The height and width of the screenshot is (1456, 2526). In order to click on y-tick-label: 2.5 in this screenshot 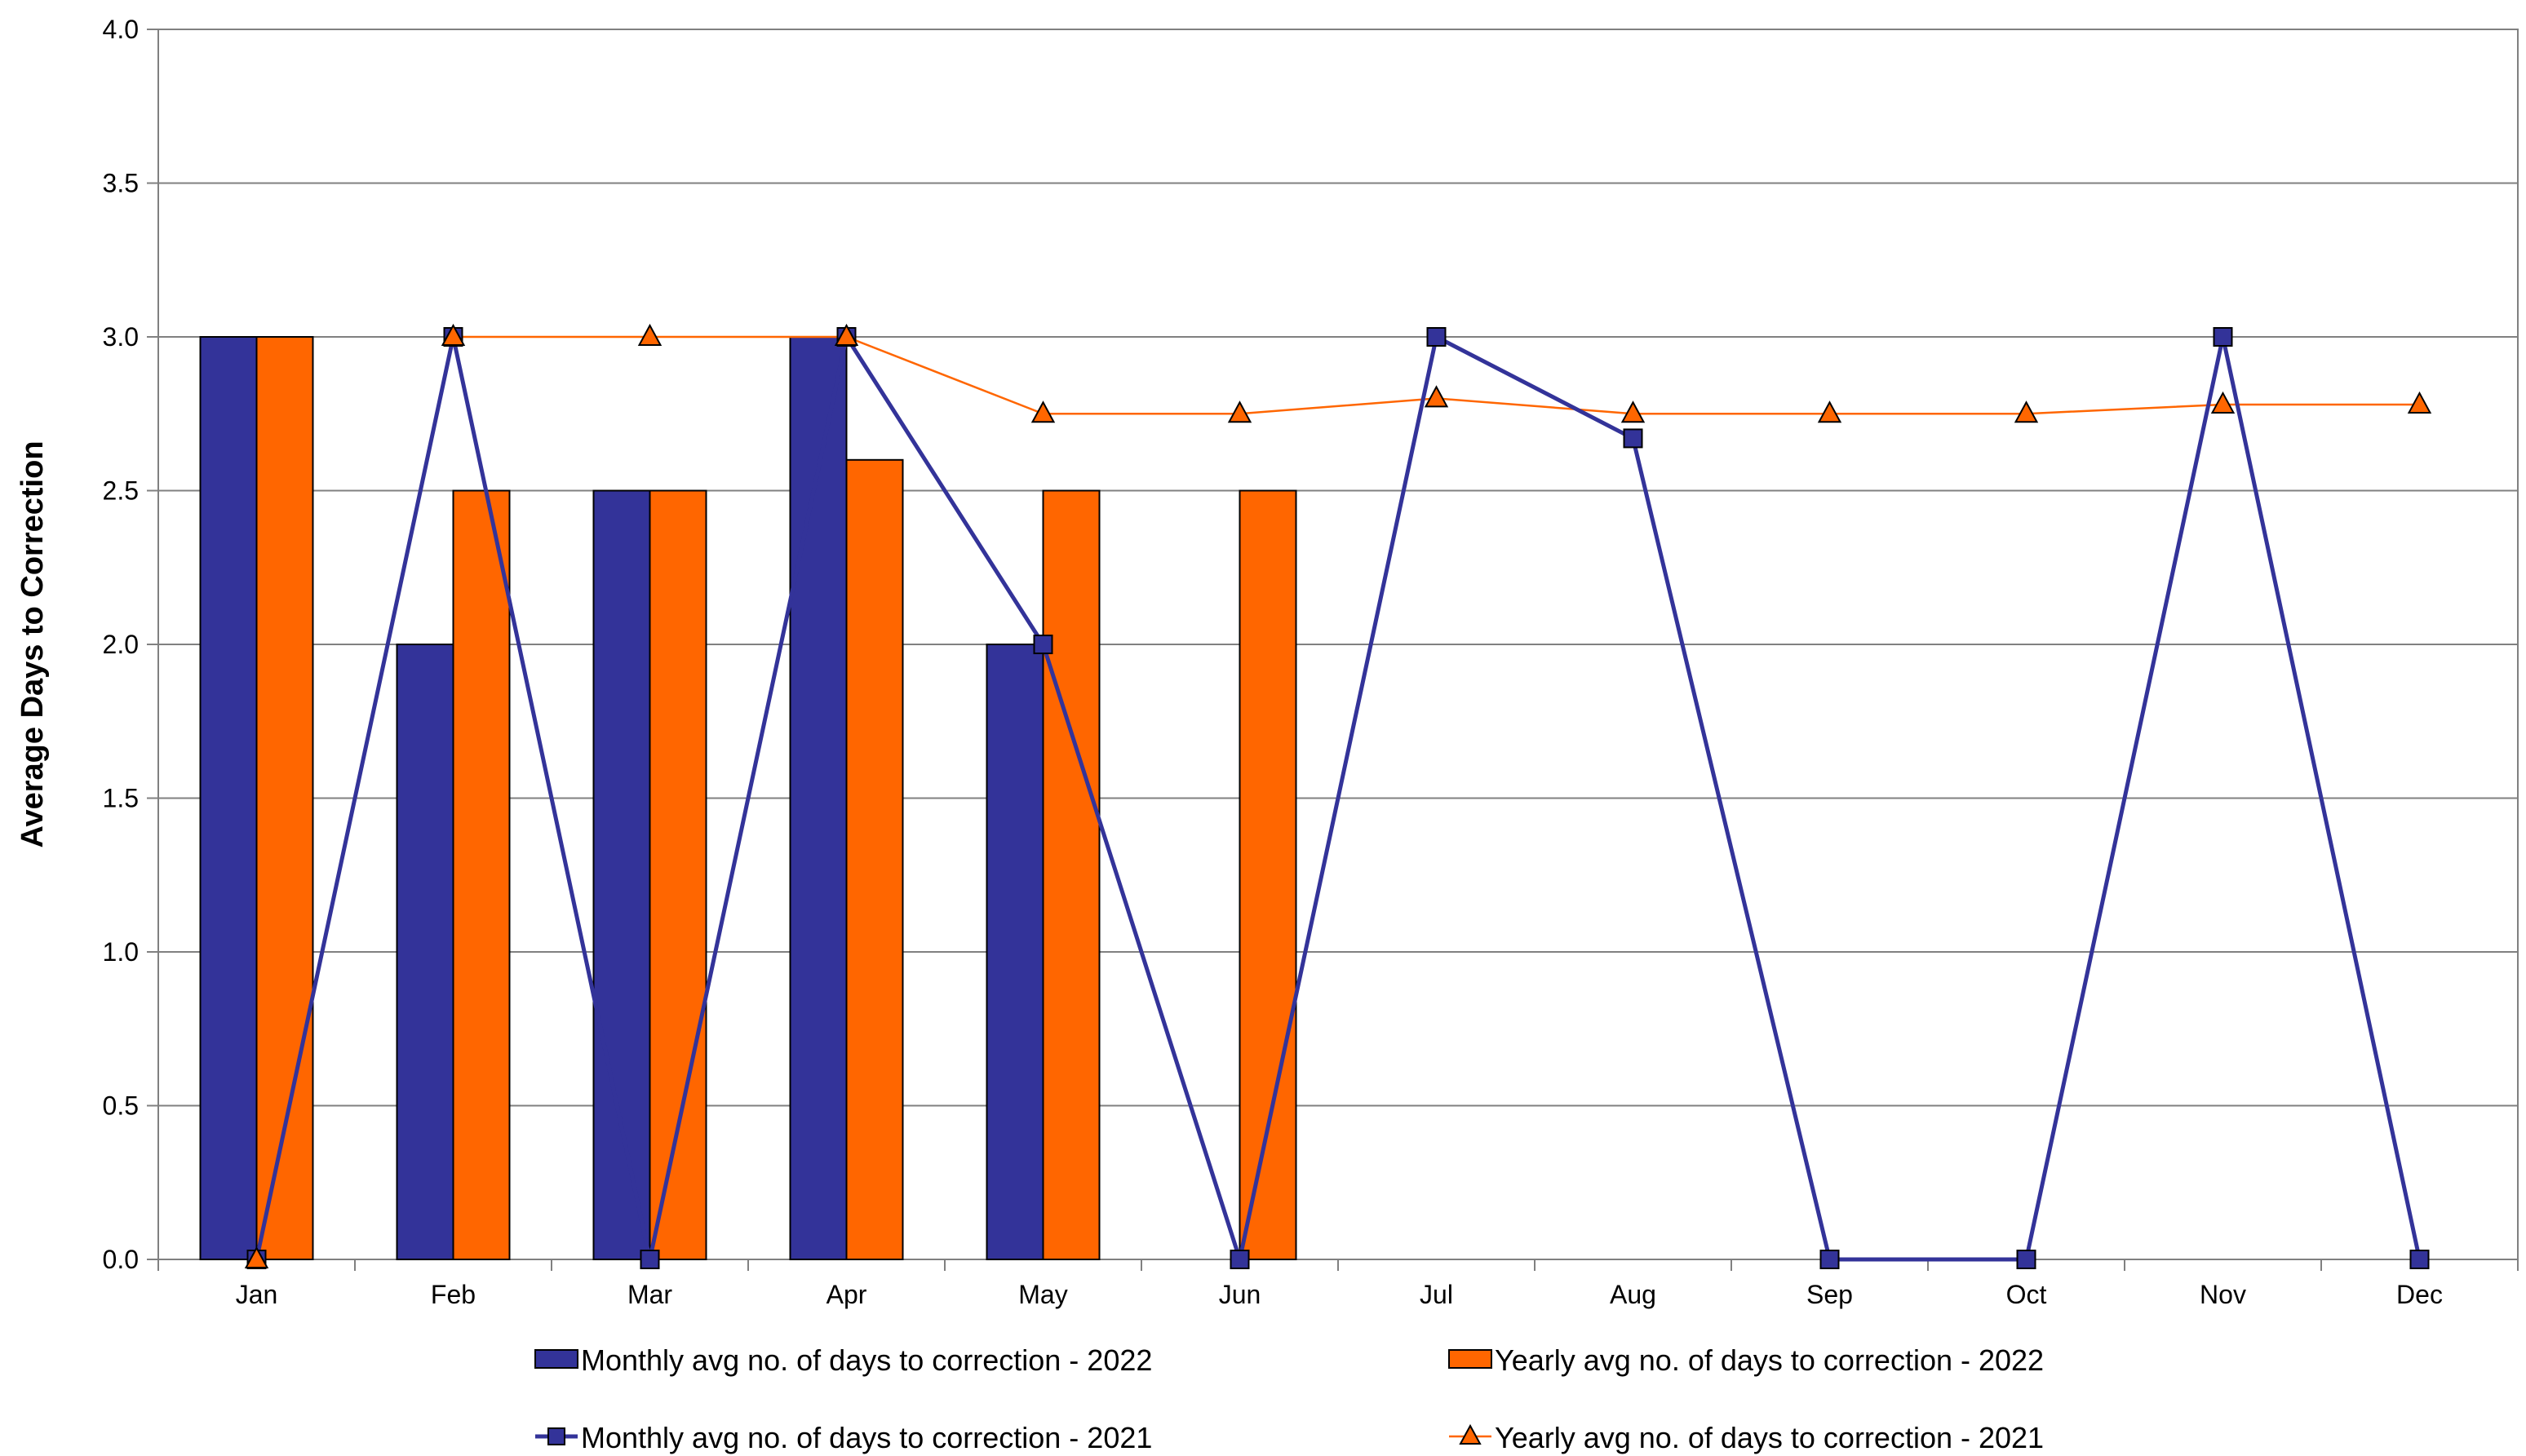, I will do `click(121, 491)`.